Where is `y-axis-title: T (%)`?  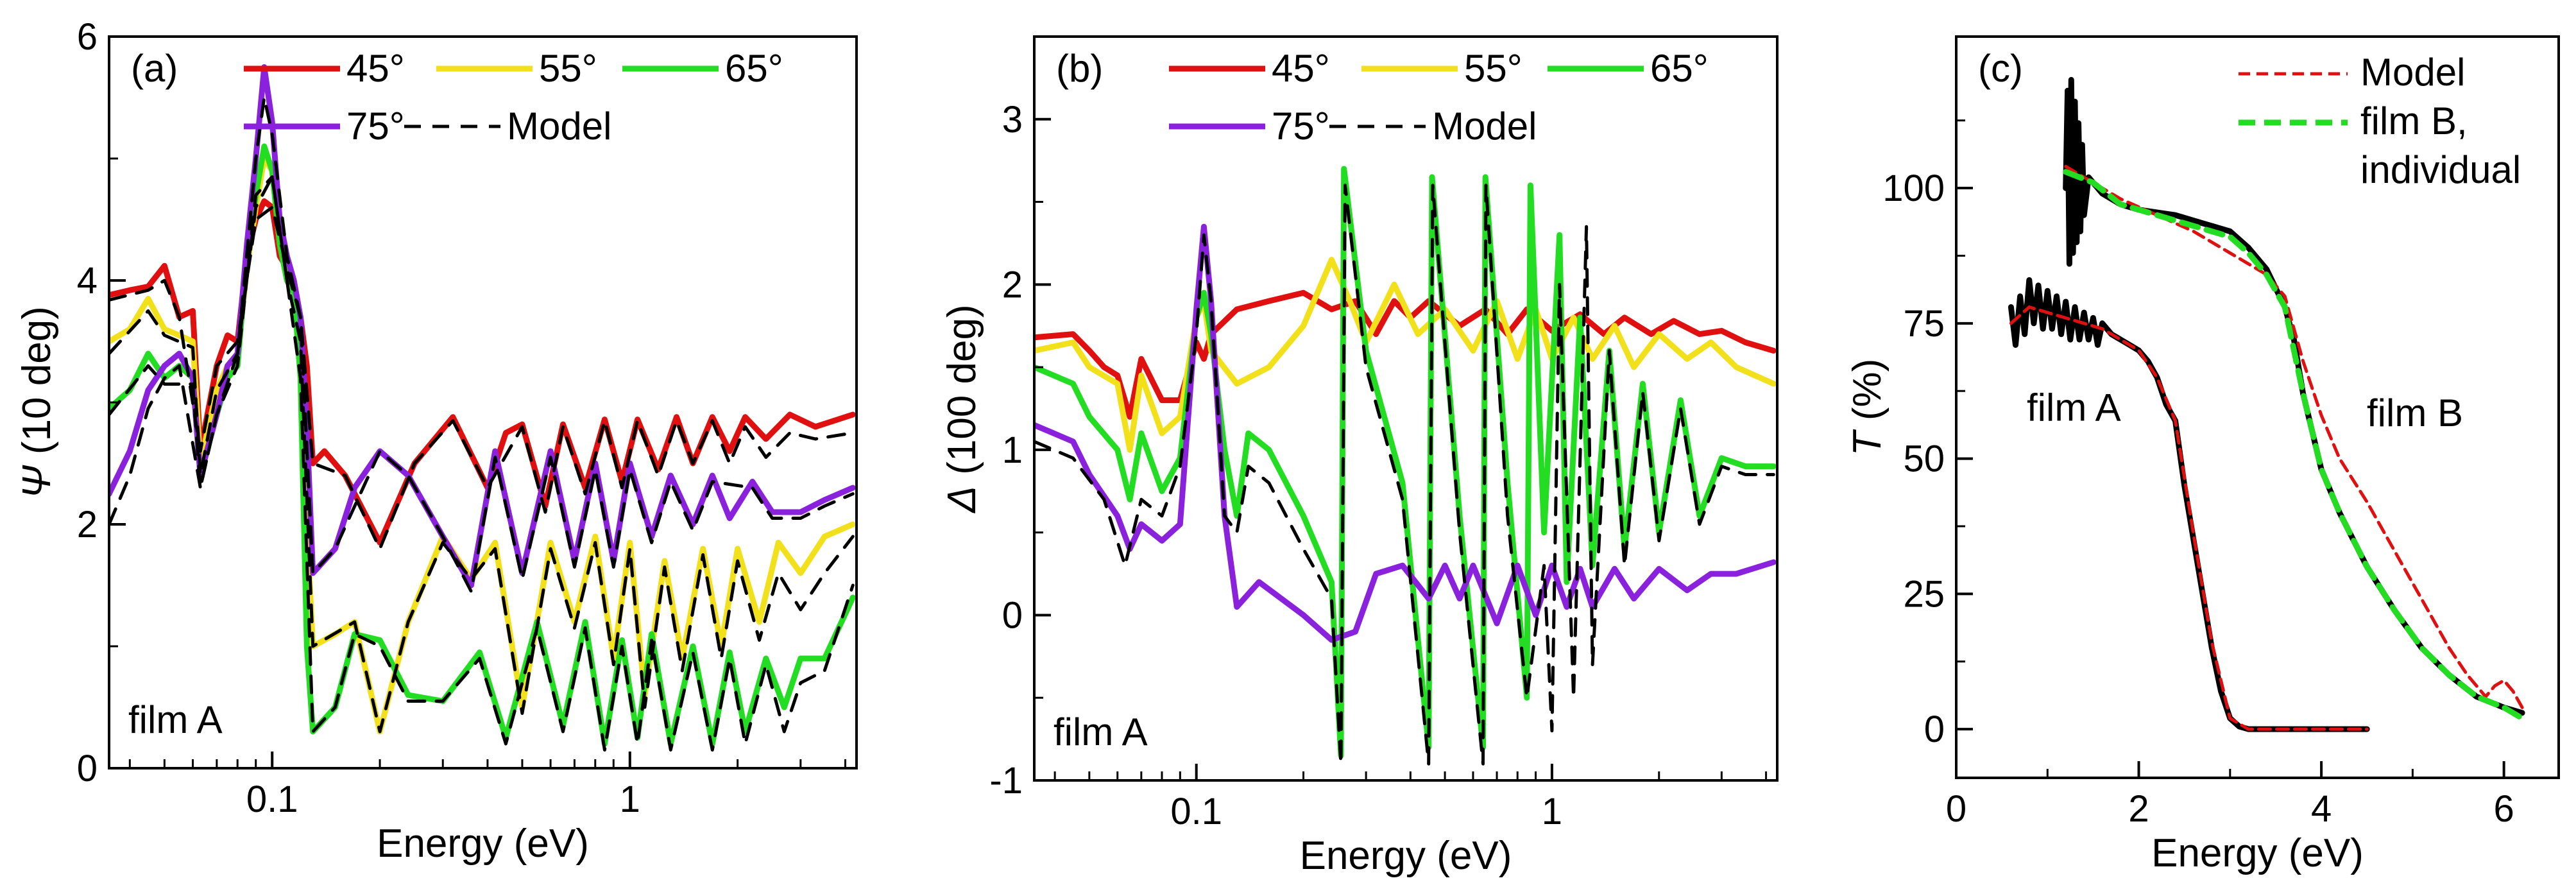
y-axis-title: T (%) is located at coordinates (1867, 407).